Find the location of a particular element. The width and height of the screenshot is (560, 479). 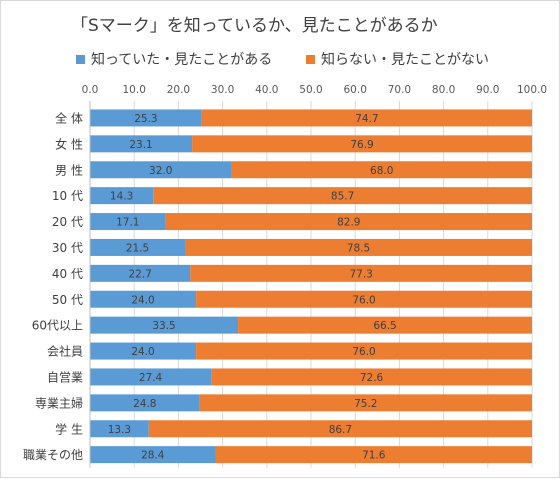

data-label: 86.7 is located at coordinates (340, 430).